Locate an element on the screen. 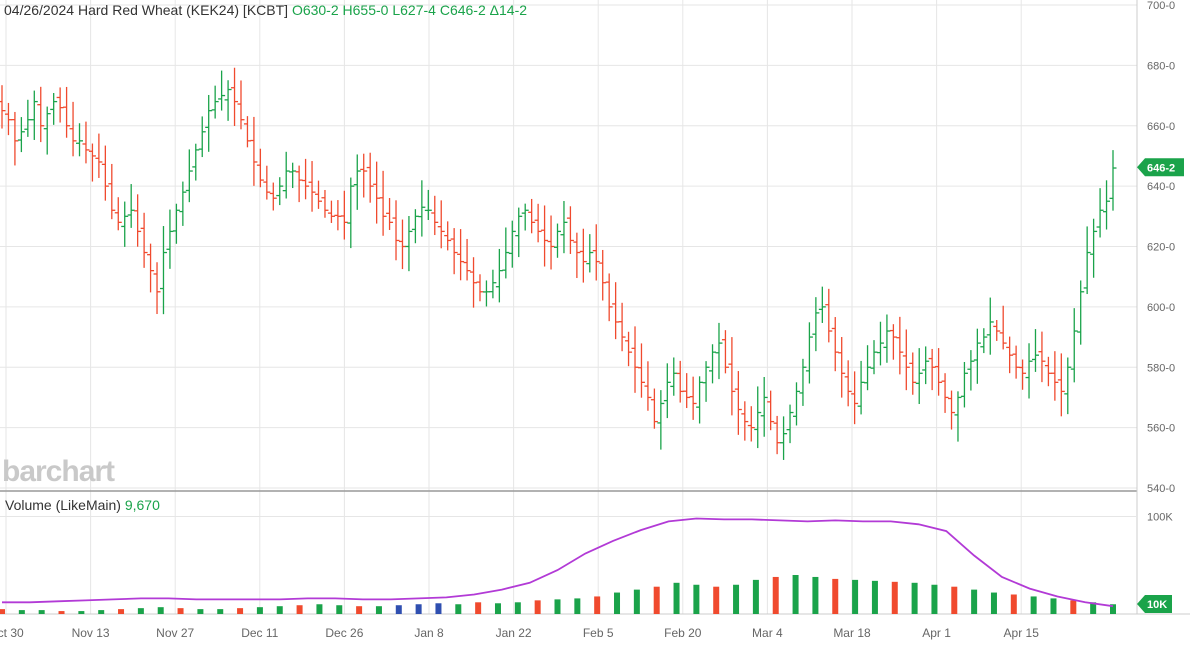 The height and width of the screenshot is (650, 1190). header-low: L627-4 is located at coordinates (414, 10).